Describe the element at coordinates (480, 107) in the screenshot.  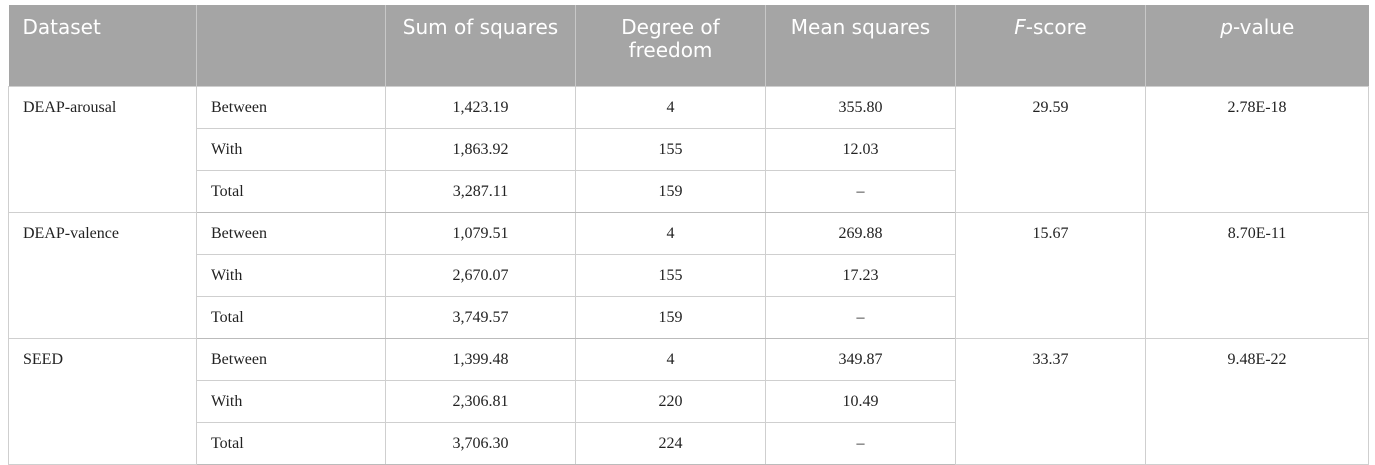
I see `cell: 1,423.19` at that location.